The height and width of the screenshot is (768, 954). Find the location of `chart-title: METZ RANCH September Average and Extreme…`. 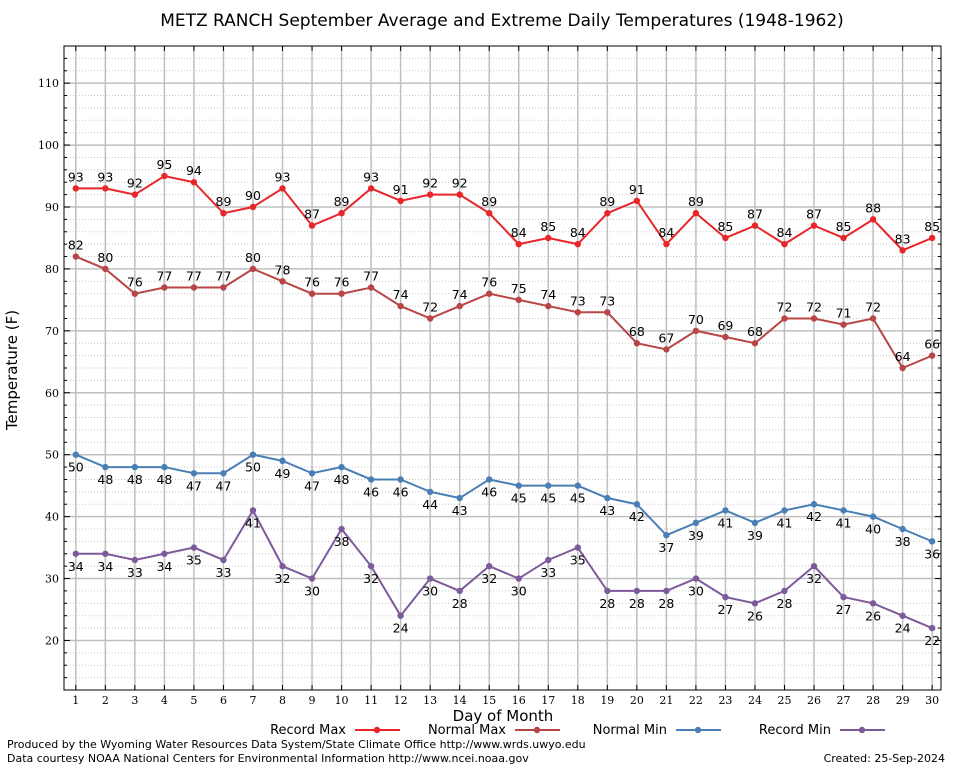

chart-title: METZ RANCH September Average and Extreme… is located at coordinates (502, 21).